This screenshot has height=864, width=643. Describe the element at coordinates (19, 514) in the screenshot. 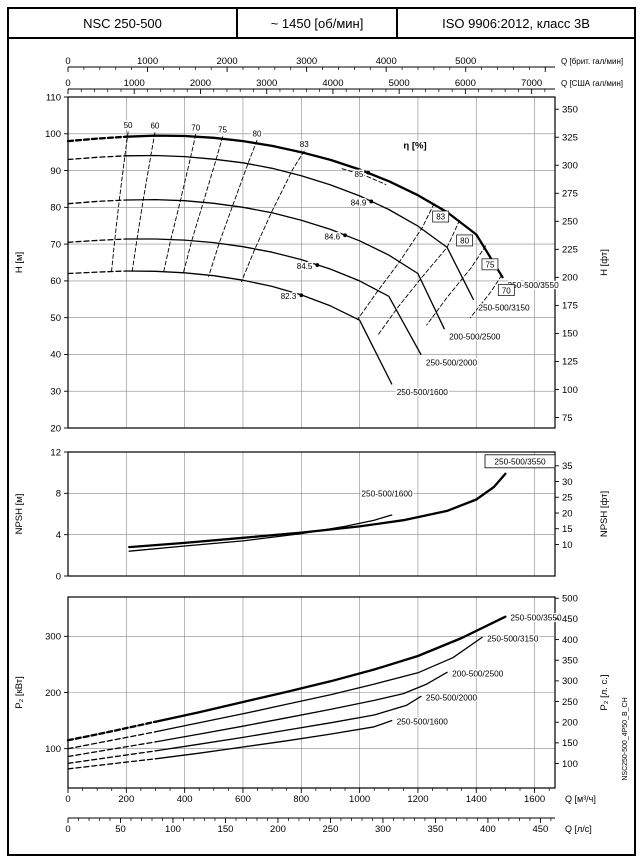

I see `svg-text: NPSH [м]` at that location.